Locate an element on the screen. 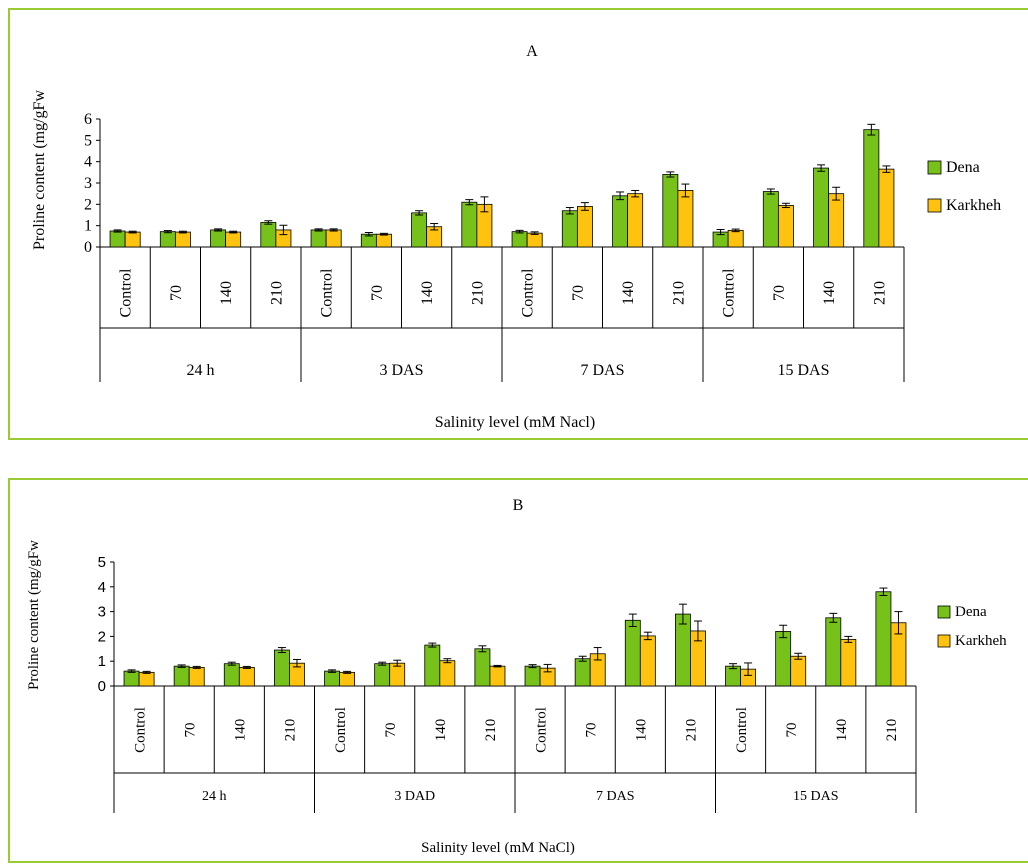 Image resolution: width=1028 pixels, height=865 pixels. group-label: 24 h is located at coordinates (214, 796).